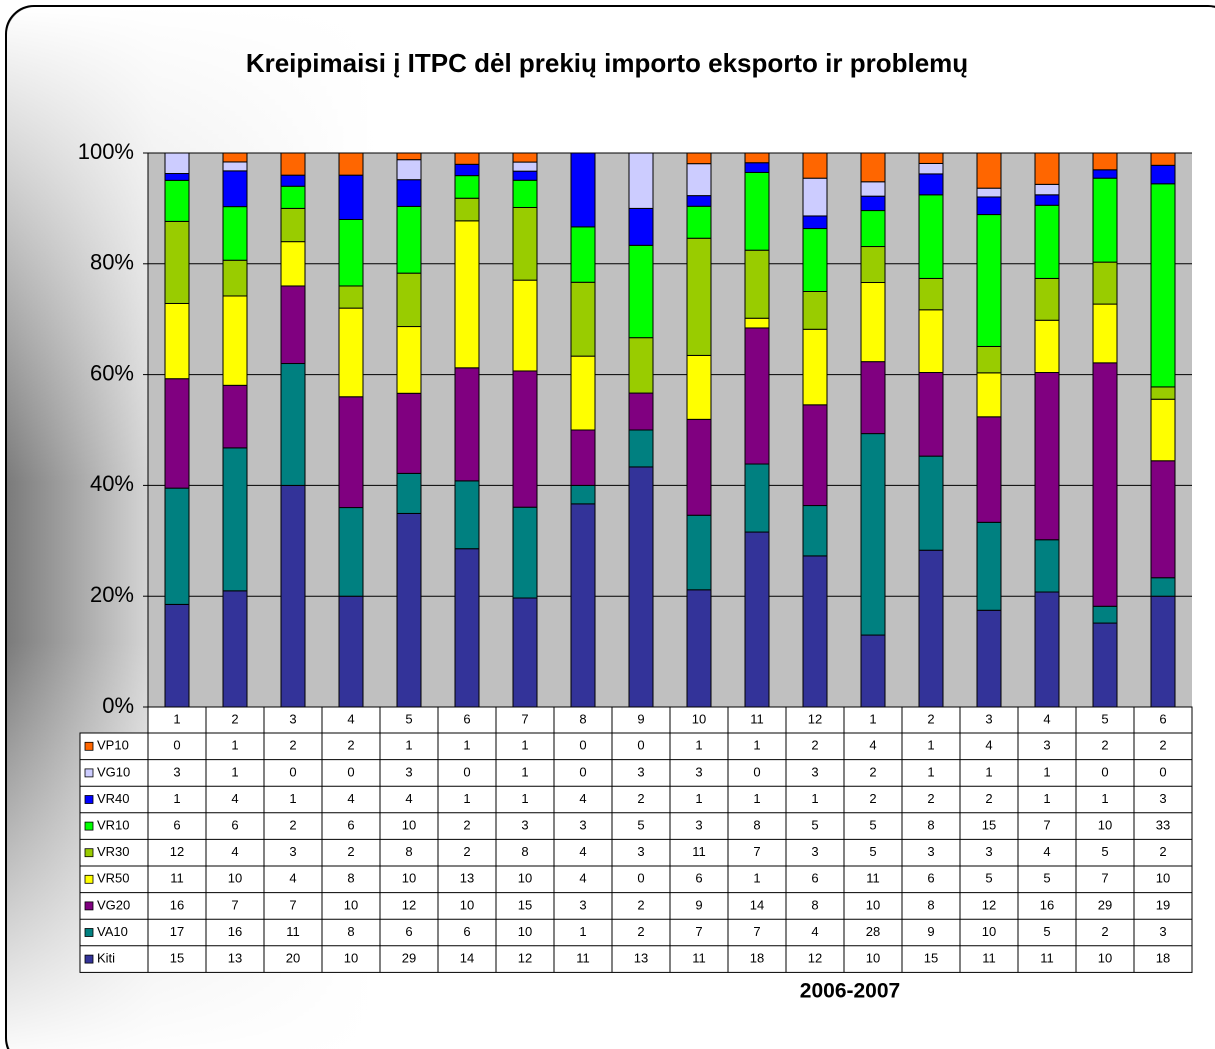  I want to click on table-value: 7, so click(234, 904).